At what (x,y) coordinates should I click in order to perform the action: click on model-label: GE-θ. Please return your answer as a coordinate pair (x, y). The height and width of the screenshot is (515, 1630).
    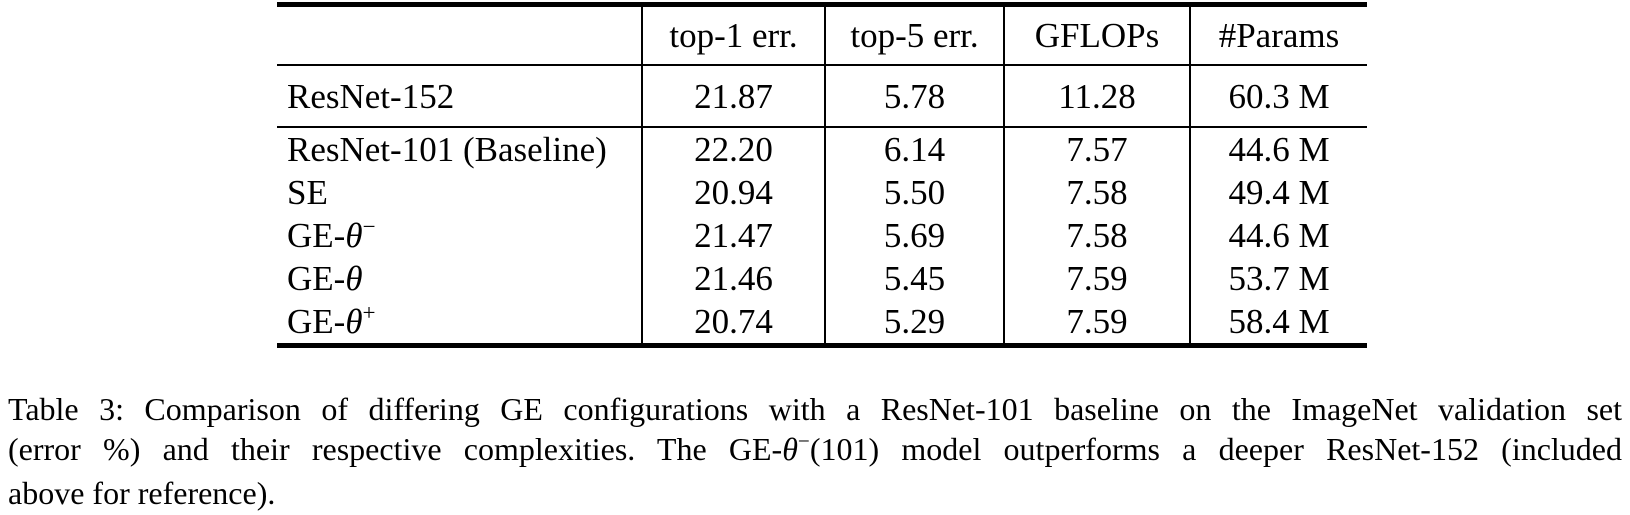
    Looking at the image, I should click on (459, 278).